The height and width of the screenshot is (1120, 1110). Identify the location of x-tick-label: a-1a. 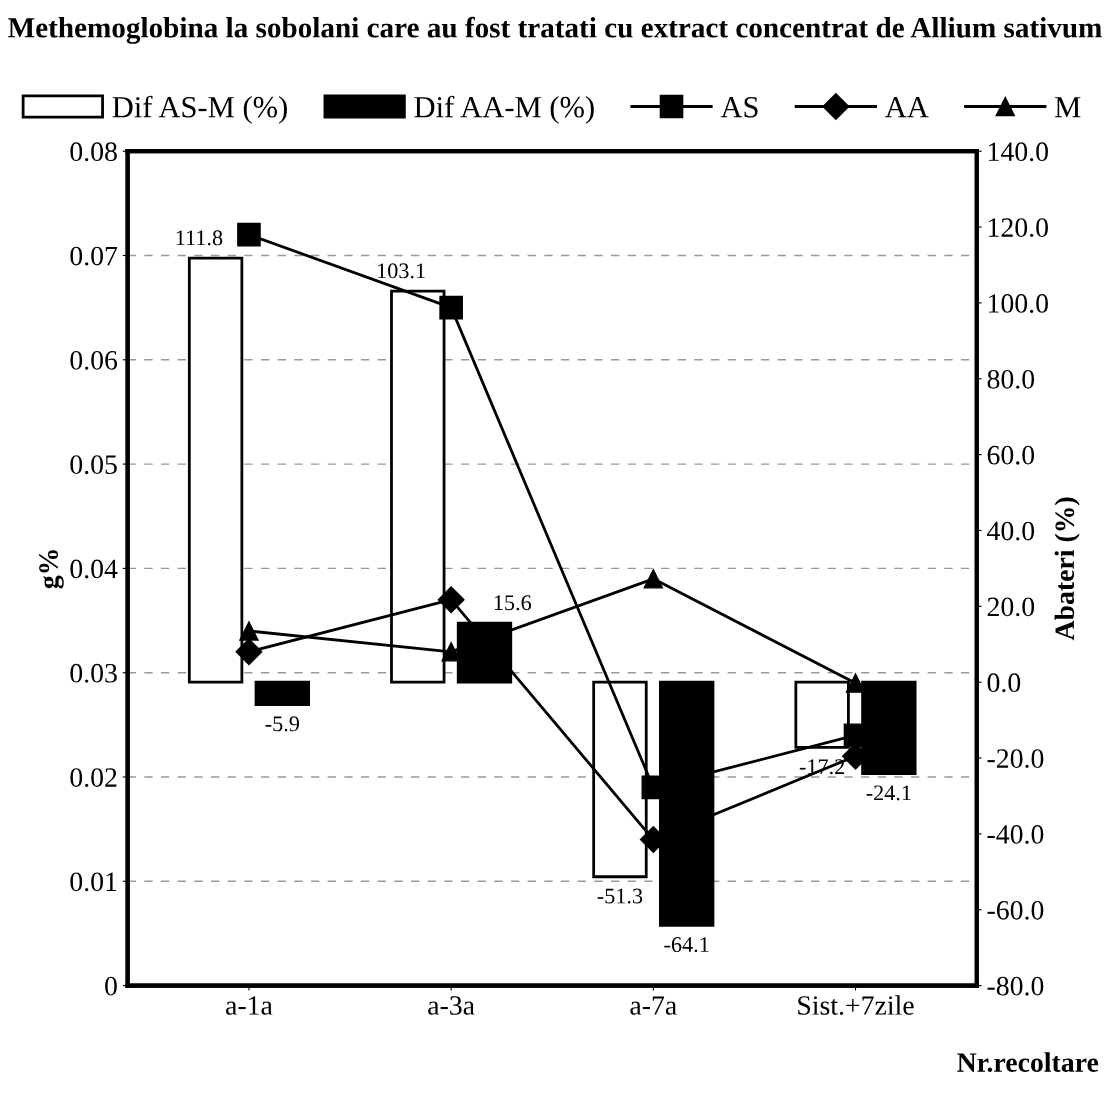
(249, 1005).